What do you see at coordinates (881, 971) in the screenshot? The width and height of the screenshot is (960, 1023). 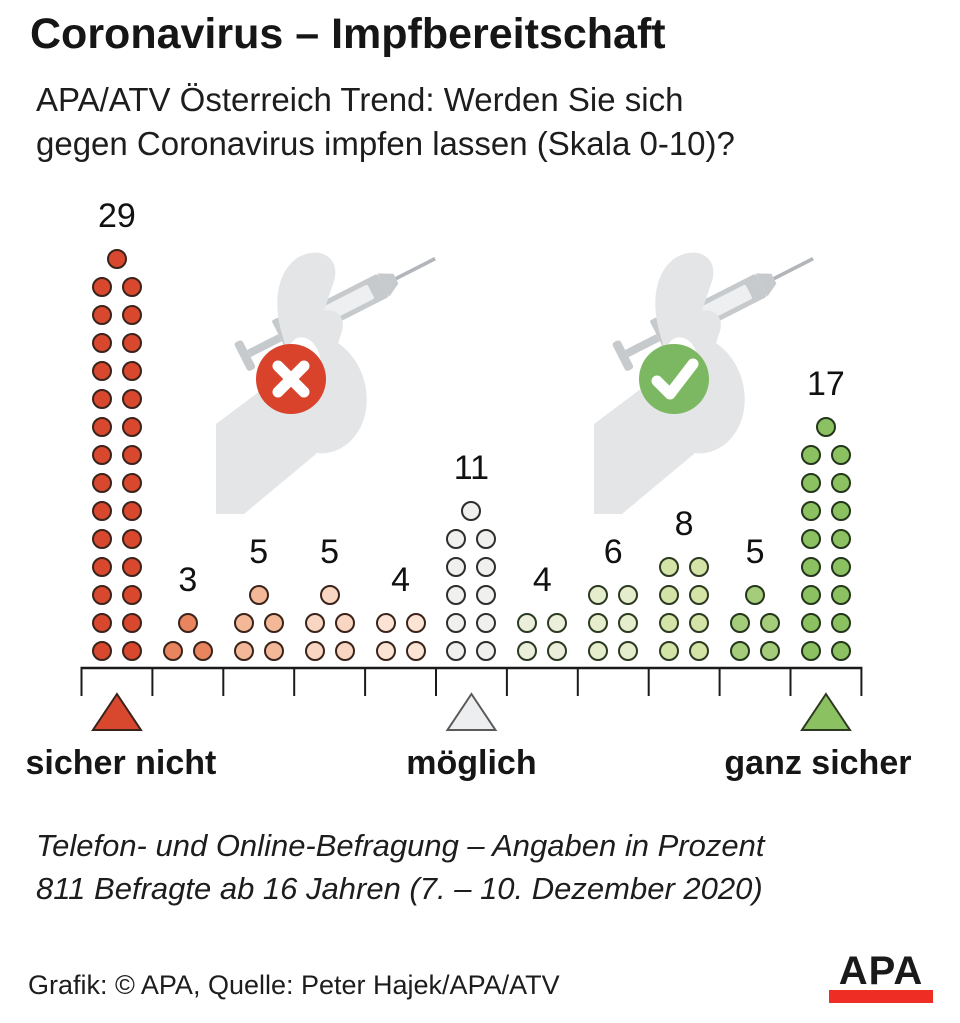 I see `apa-logo-text: APA` at bounding box center [881, 971].